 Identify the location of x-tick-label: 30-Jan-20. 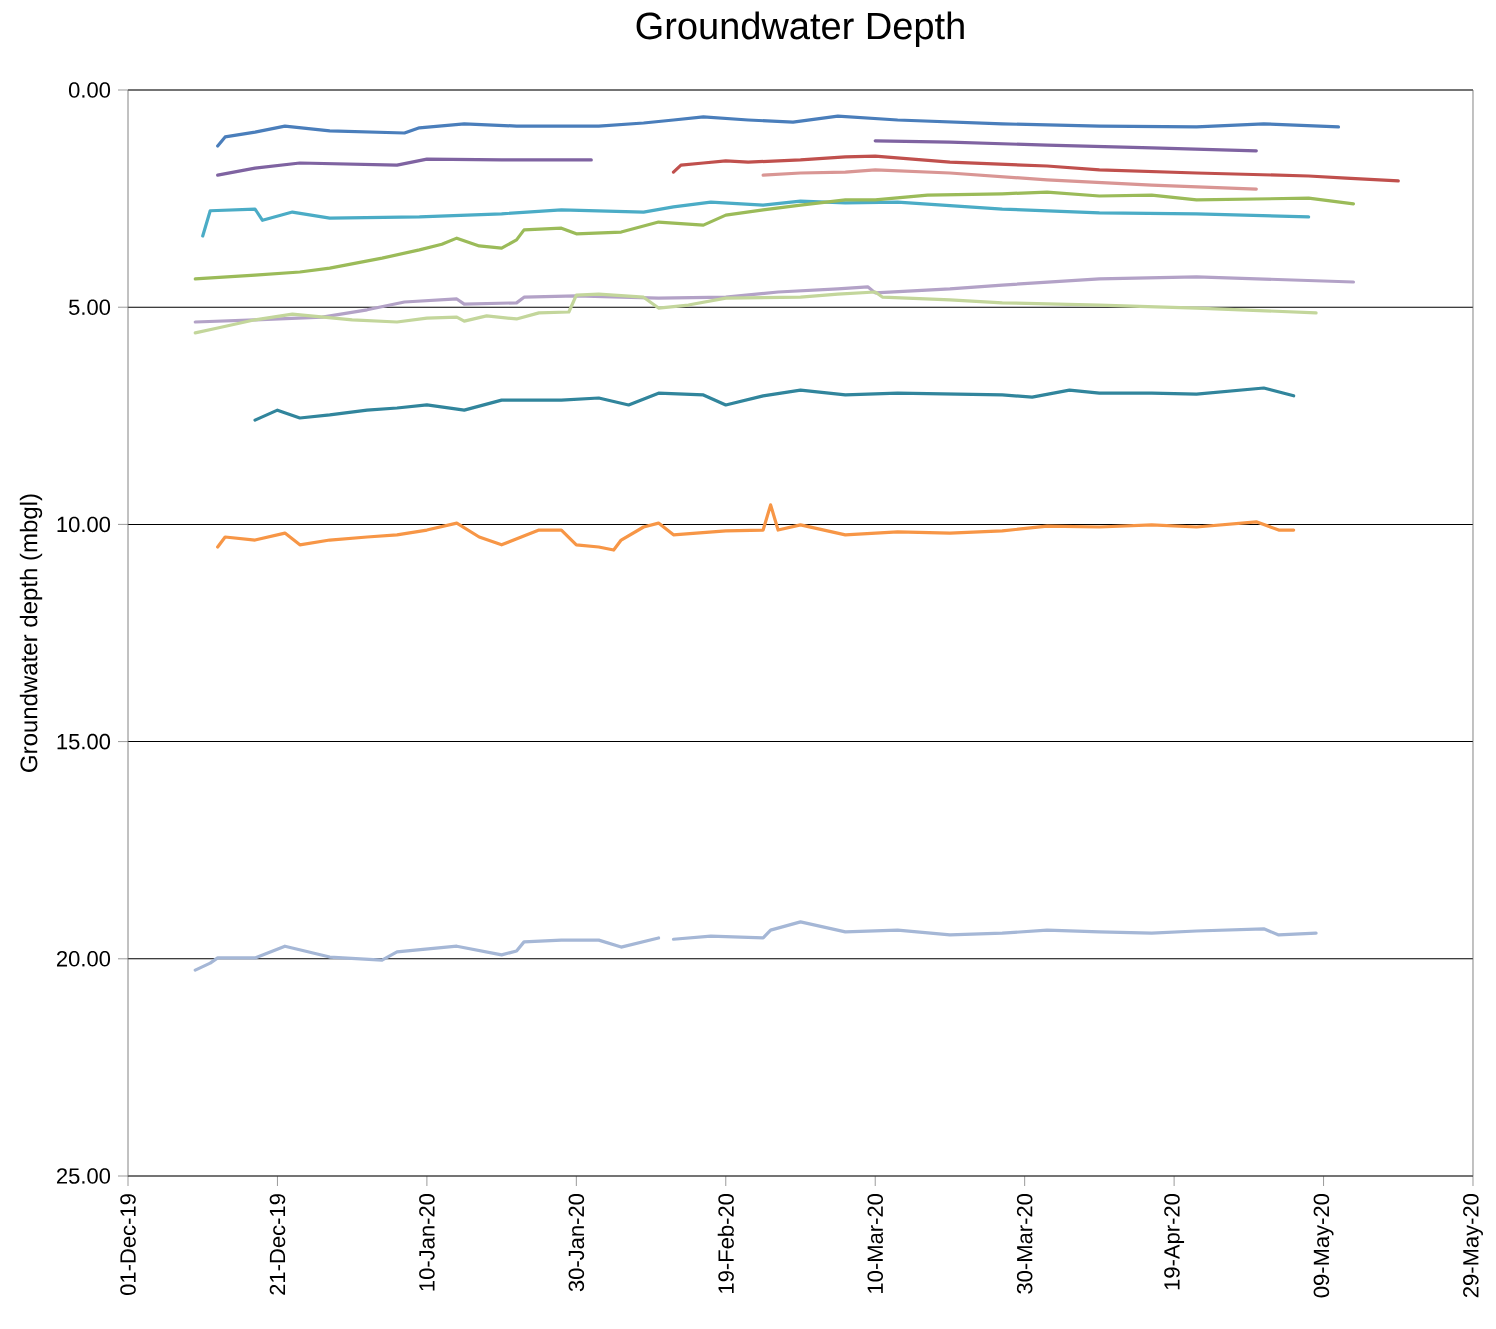
(576, 1242).